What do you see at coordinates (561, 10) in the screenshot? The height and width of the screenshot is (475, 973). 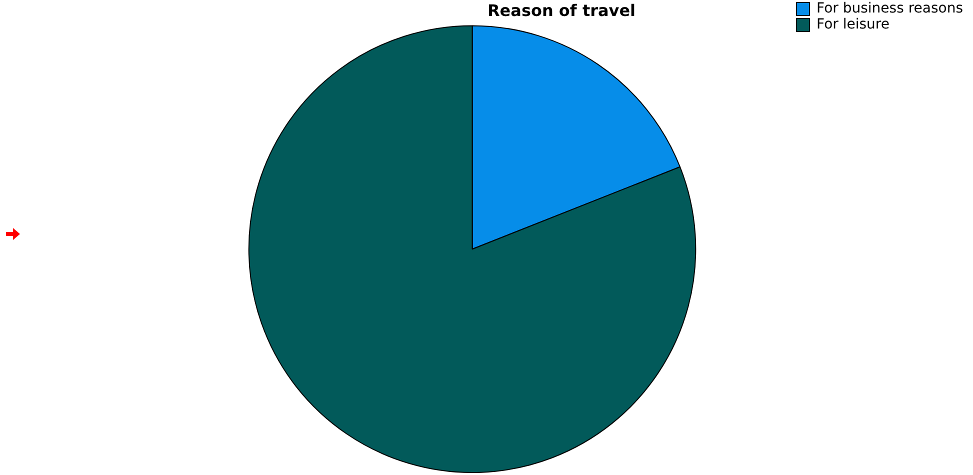 I see `chart-title: Reason of travel` at bounding box center [561, 10].